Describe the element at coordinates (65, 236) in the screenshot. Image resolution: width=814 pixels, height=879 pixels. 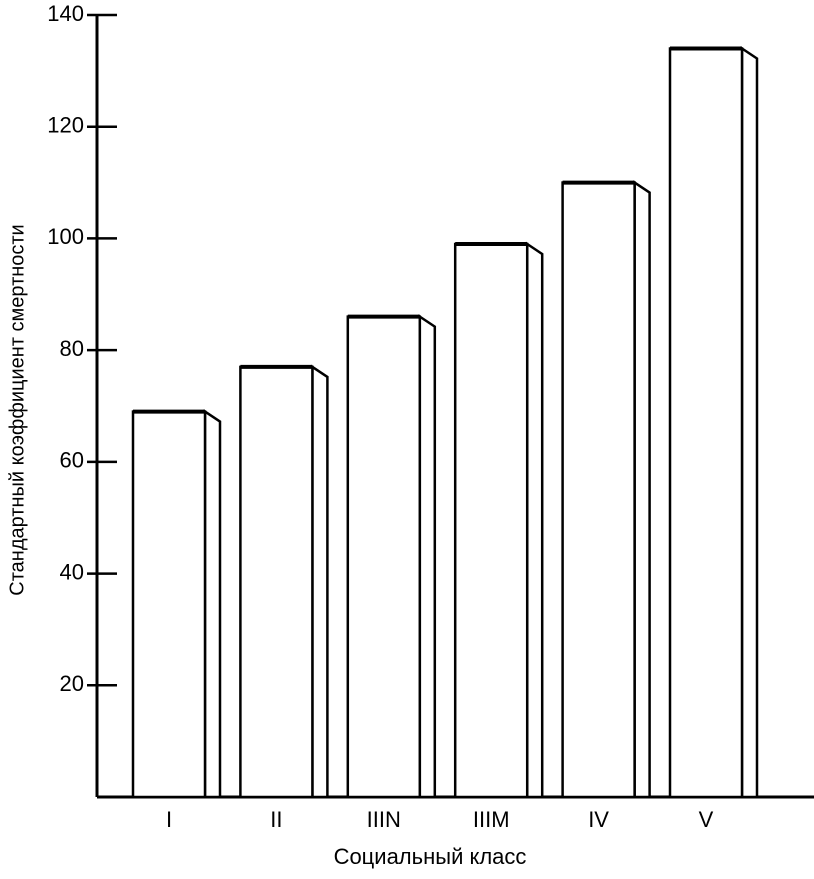
I see `y-tick-label: 100` at that location.